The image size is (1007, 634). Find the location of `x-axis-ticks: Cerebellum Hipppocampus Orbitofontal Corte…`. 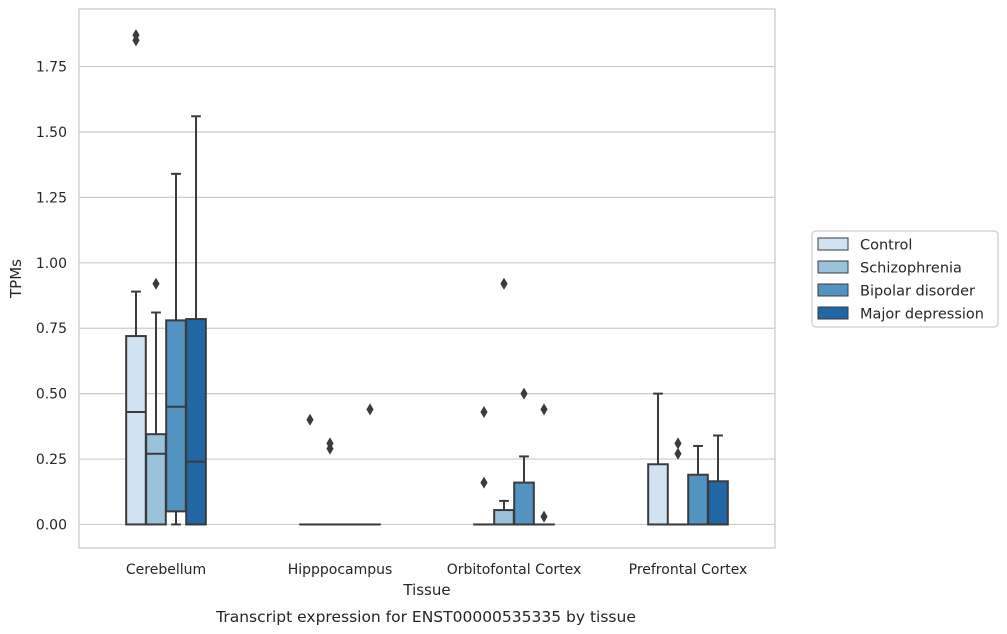

x-axis-ticks: Cerebellum Hipppocampus Orbitofontal Corte… is located at coordinates (436, 570).